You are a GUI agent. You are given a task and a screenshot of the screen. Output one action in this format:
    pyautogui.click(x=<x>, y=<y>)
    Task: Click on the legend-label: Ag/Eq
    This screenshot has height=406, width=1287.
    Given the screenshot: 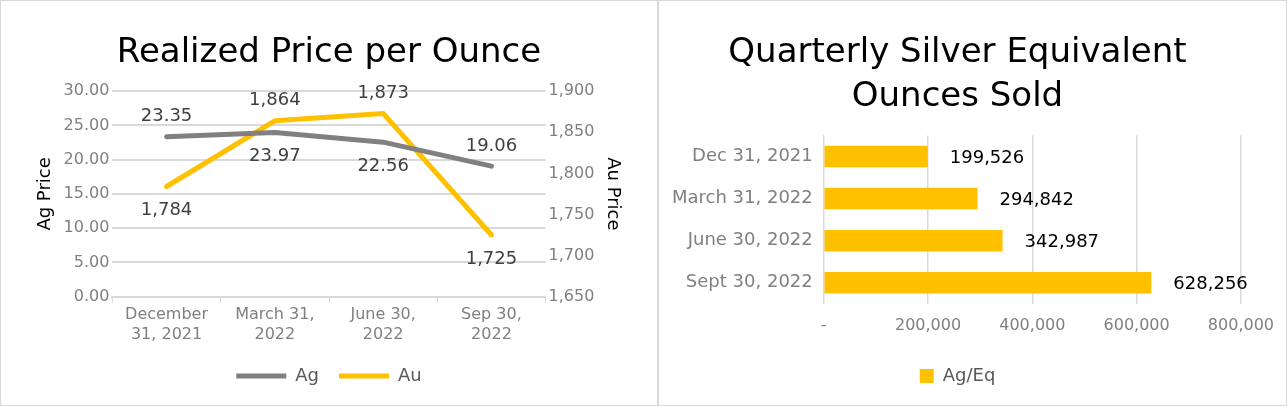 What is the action you would take?
    pyautogui.click(x=969, y=374)
    